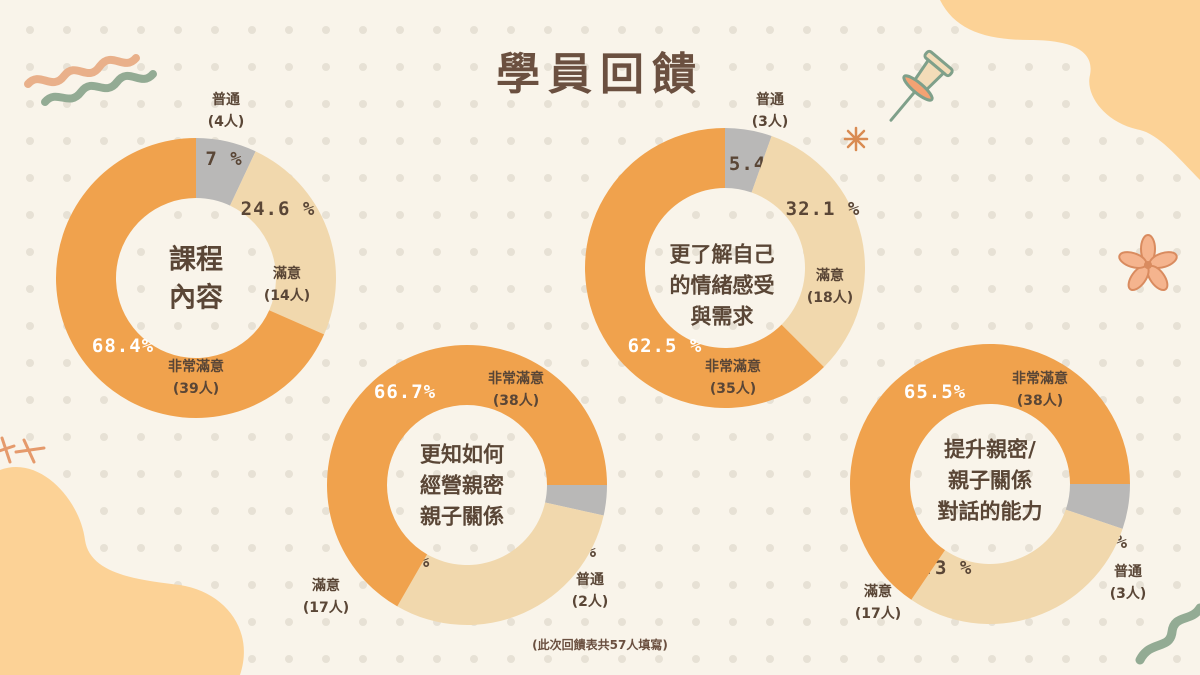 This screenshot has height=675, width=1200. What do you see at coordinates (82, 71) in the screenshot?
I see `squiggle-orange` at bounding box center [82, 71].